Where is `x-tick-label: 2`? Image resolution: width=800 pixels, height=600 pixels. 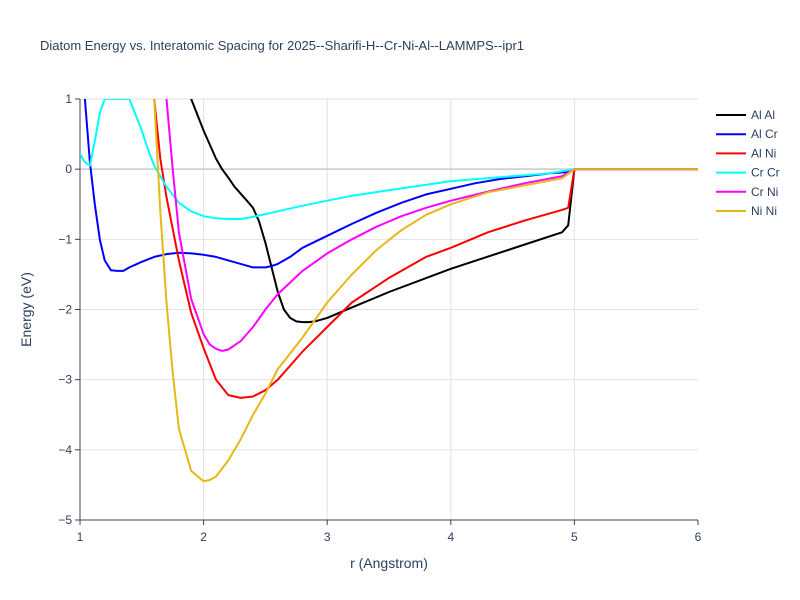 x-tick-label: 2 is located at coordinates (203, 537).